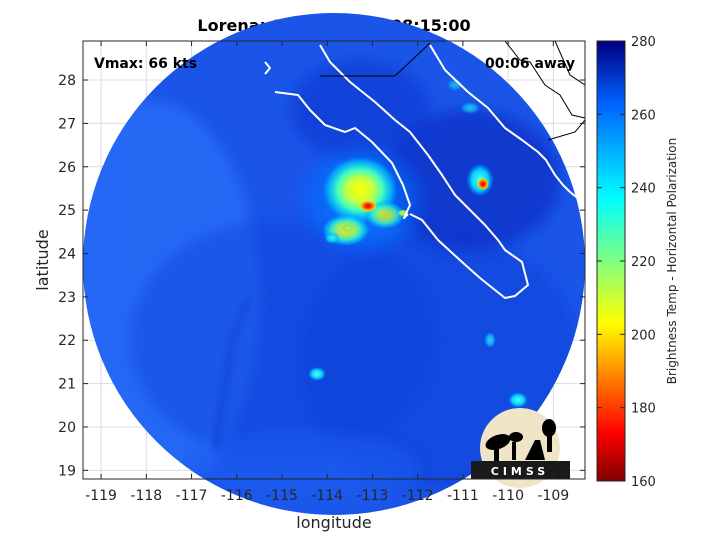  I want to click on cold-spot-south, so click(348, 228).